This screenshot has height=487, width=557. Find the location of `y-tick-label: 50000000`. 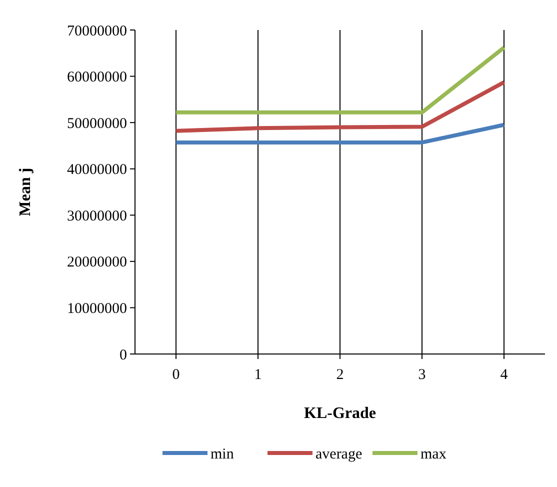

y-tick-label: 50000000 is located at coordinates (97, 124).